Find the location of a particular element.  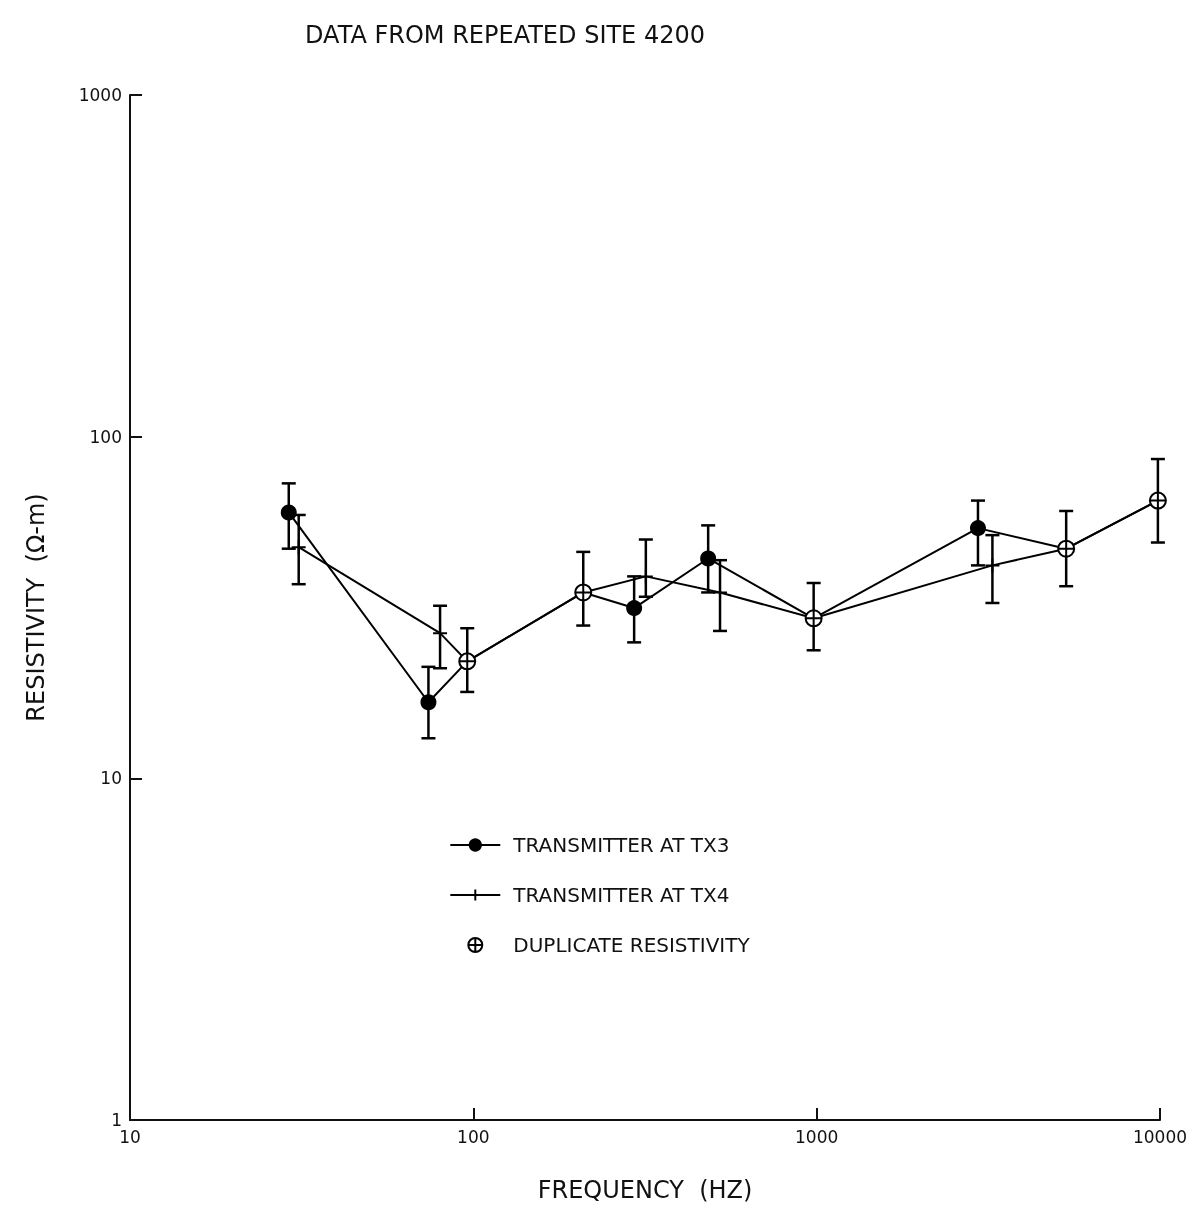

legend-label: DUPLICATE RESISTIVITY is located at coordinates (632, 945).